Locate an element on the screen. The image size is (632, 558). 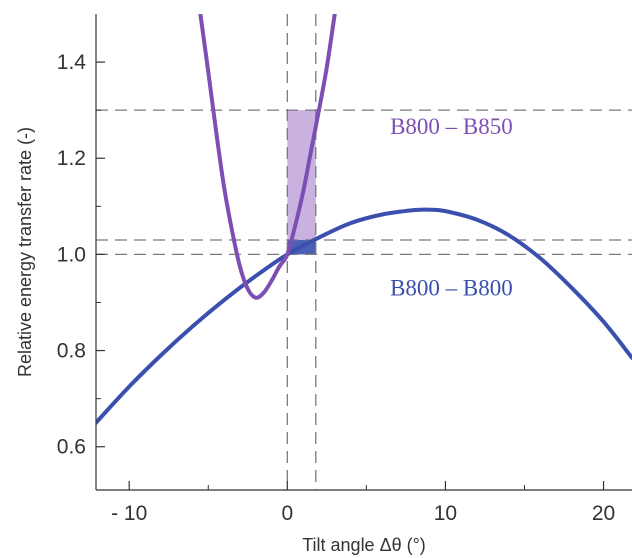
y-tick-label: 1.2 is located at coordinates (71, 158).